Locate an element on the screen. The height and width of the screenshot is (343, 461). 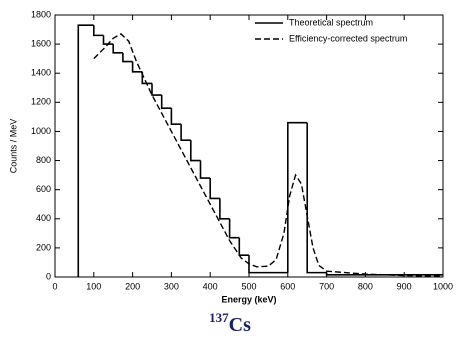
y-tick-label: 1800 is located at coordinates (41, 14).